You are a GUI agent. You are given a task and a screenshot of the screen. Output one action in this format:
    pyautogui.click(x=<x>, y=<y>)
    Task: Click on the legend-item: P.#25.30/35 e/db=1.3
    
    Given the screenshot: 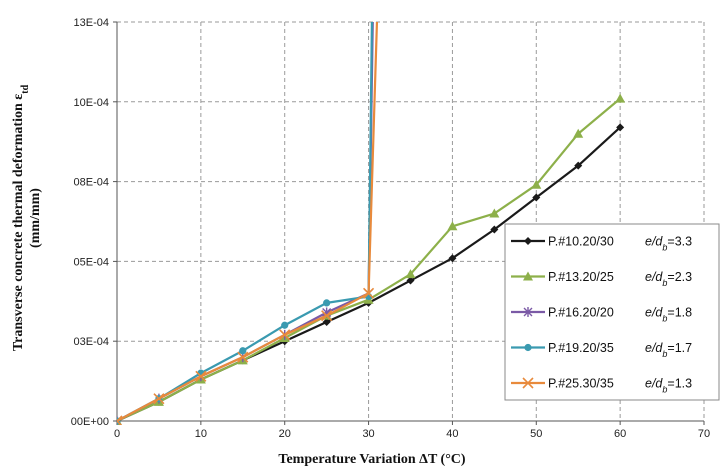 What is the action you would take?
    pyautogui.click(x=601, y=386)
    